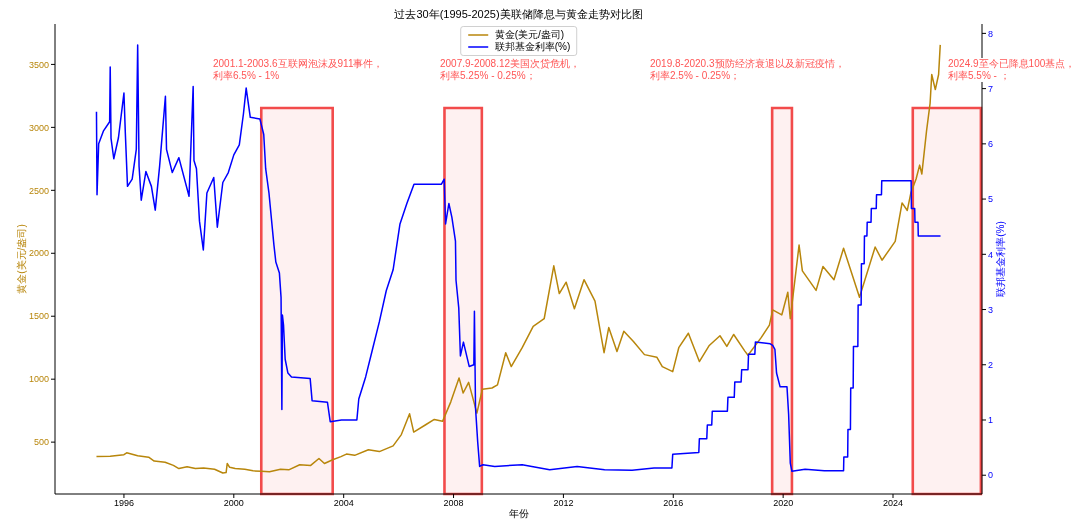 The height and width of the screenshot is (526, 1080). I want to click on x-axis-title: 年份, so click(518, 513).